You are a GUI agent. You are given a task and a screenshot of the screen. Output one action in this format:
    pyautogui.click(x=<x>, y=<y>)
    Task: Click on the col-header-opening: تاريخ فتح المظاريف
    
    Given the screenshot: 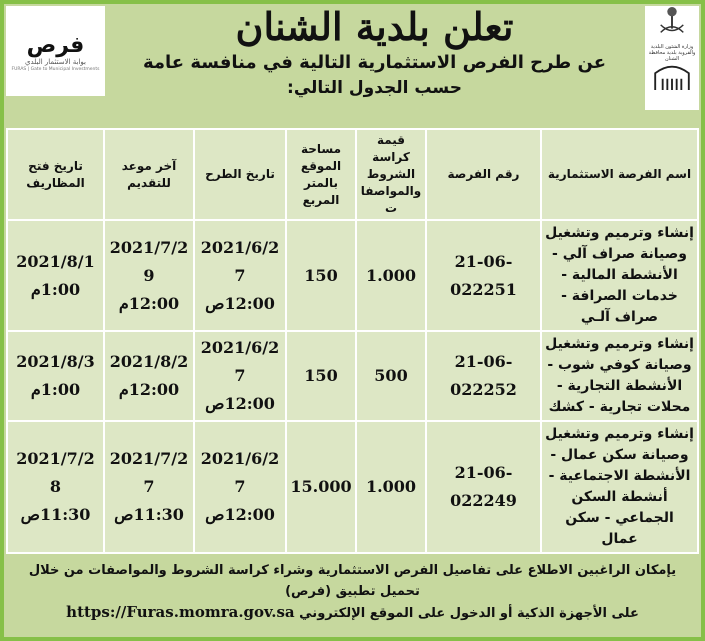 What is the action you would take?
    pyautogui.click(x=55, y=174)
    